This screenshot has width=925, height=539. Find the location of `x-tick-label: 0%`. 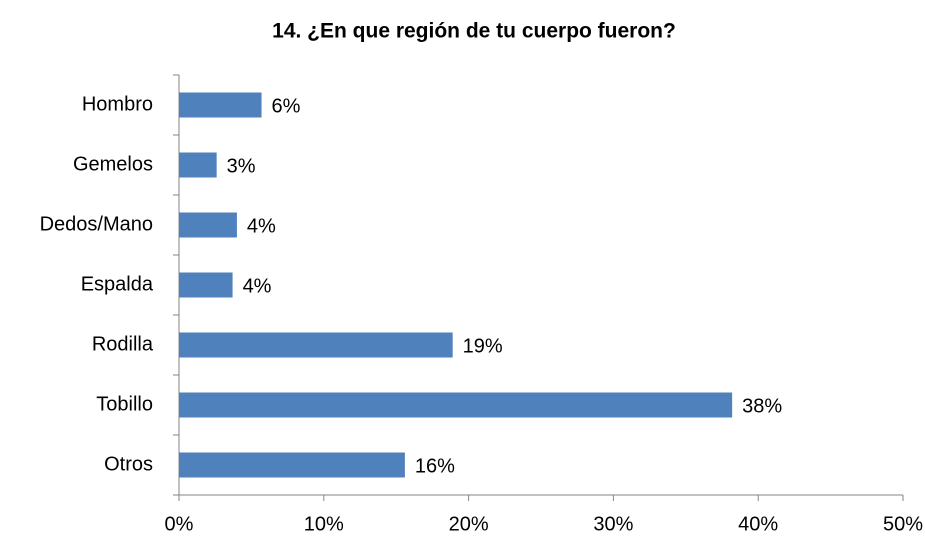

x-tick-label: 0% is located at coordinates (179, 524).